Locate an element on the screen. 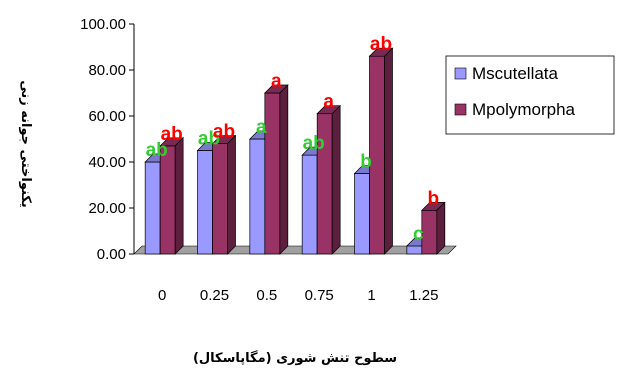 This screenshot has width=619, height=379. y-tick-label: 80.00 is located at coordinates (107, 70).